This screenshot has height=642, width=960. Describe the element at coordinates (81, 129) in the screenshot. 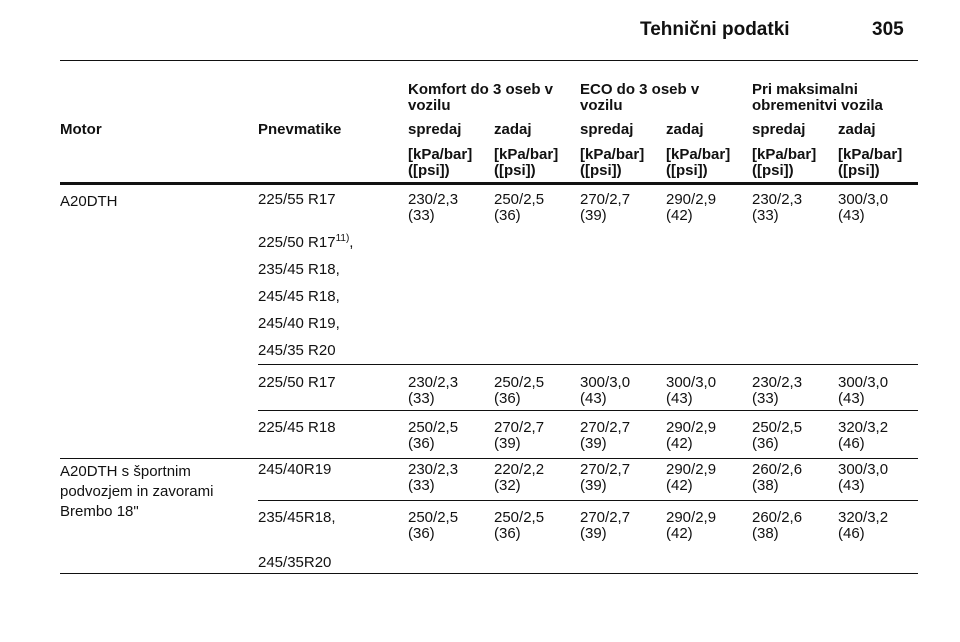

I see `column-header: Motor` at that location.